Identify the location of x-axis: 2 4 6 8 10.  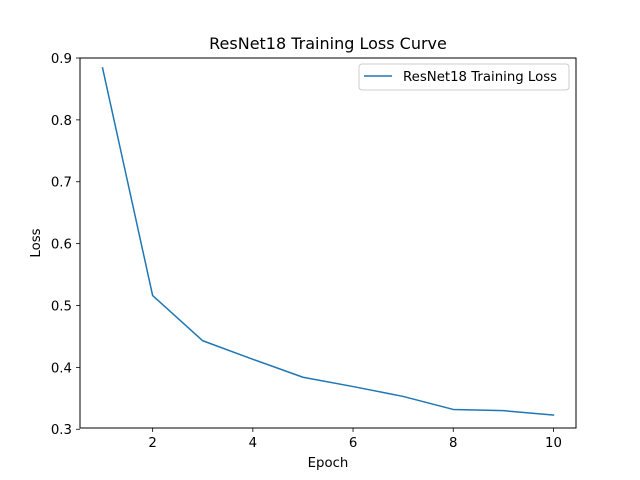
(355, 439).